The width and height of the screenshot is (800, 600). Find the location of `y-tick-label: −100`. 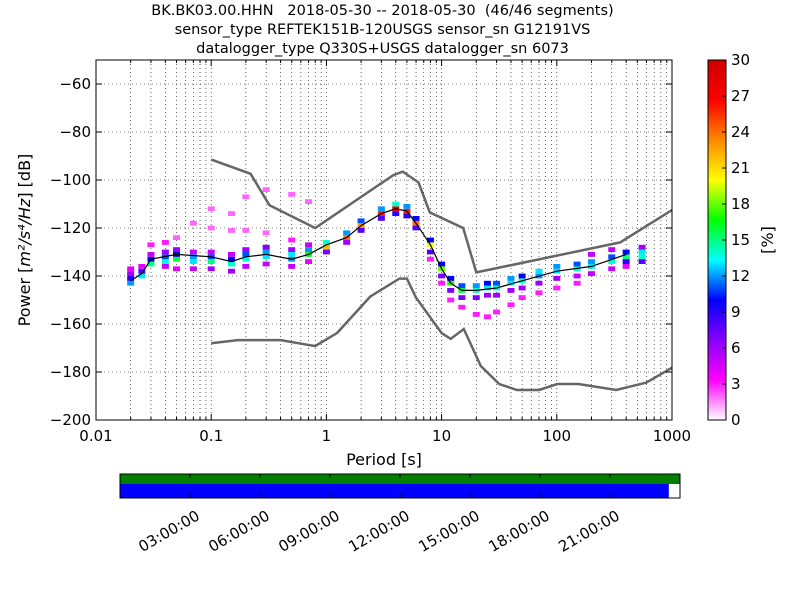

y-tick-label: −100 is located at coordinates (70, 180).